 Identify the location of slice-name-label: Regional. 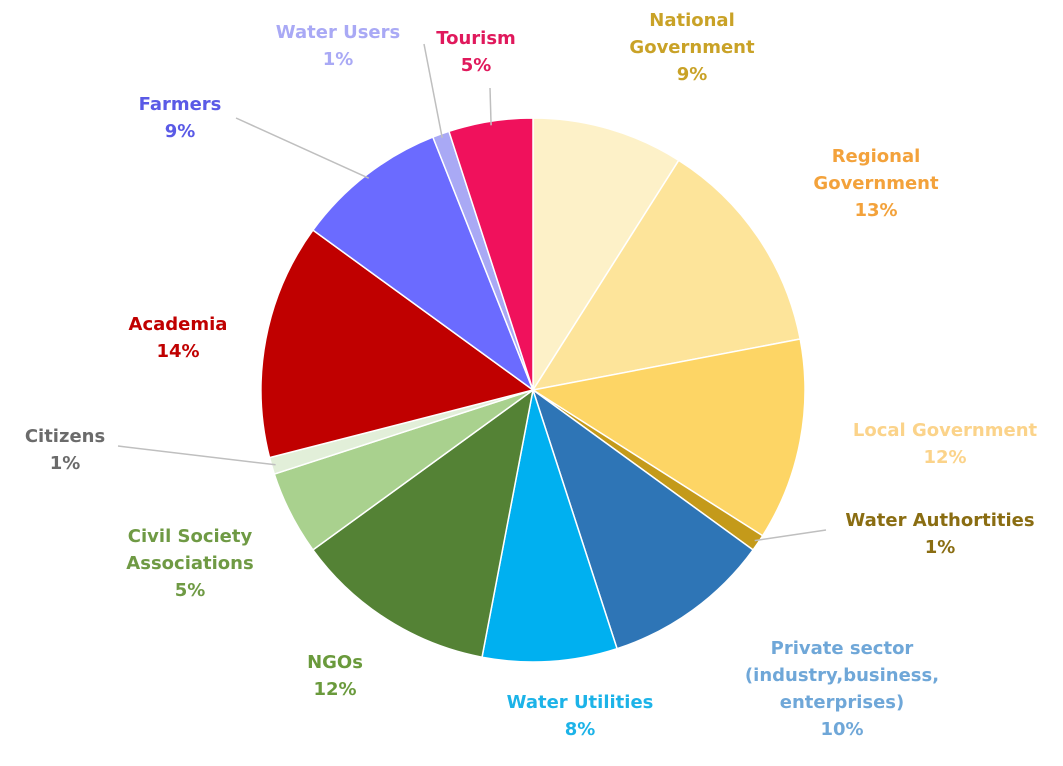
(876, 156).